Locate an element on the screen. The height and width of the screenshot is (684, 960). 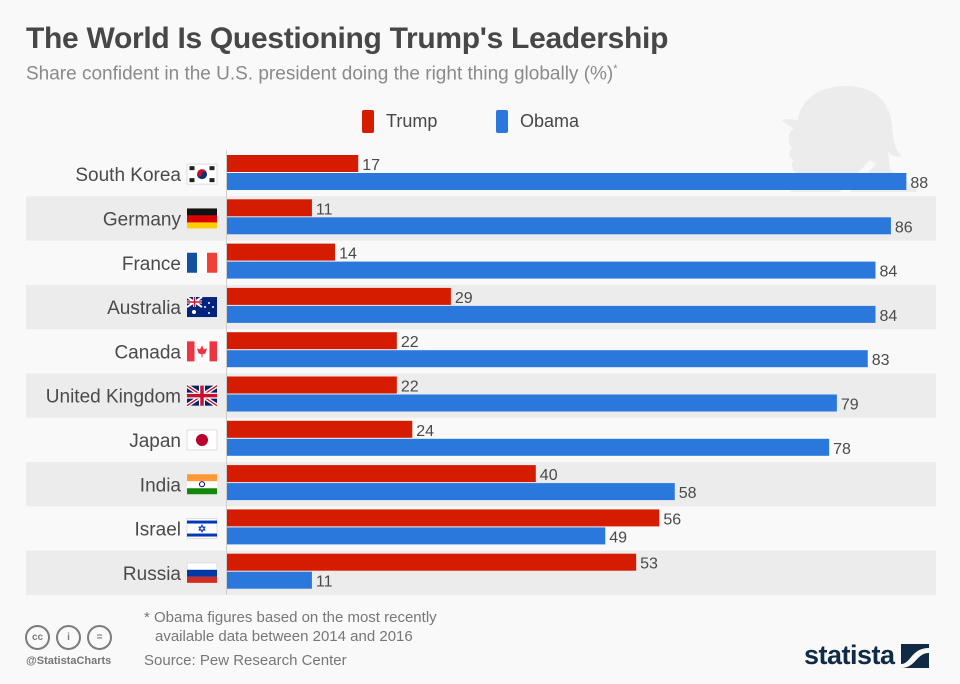
russia-flag-icon is located at coordinates (202, 572).